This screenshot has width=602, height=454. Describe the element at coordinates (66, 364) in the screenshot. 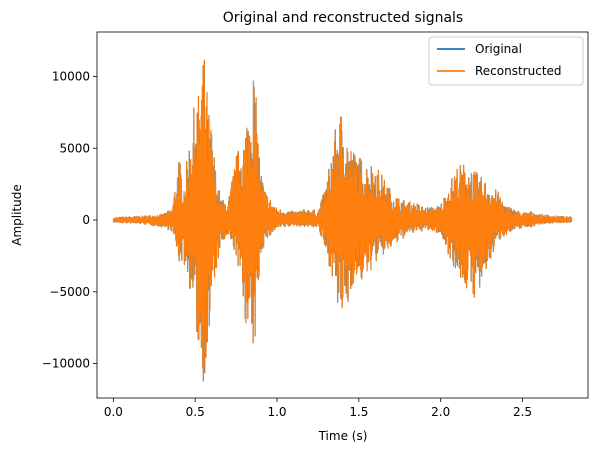

I see `y-tick-label: −10000` at that location.